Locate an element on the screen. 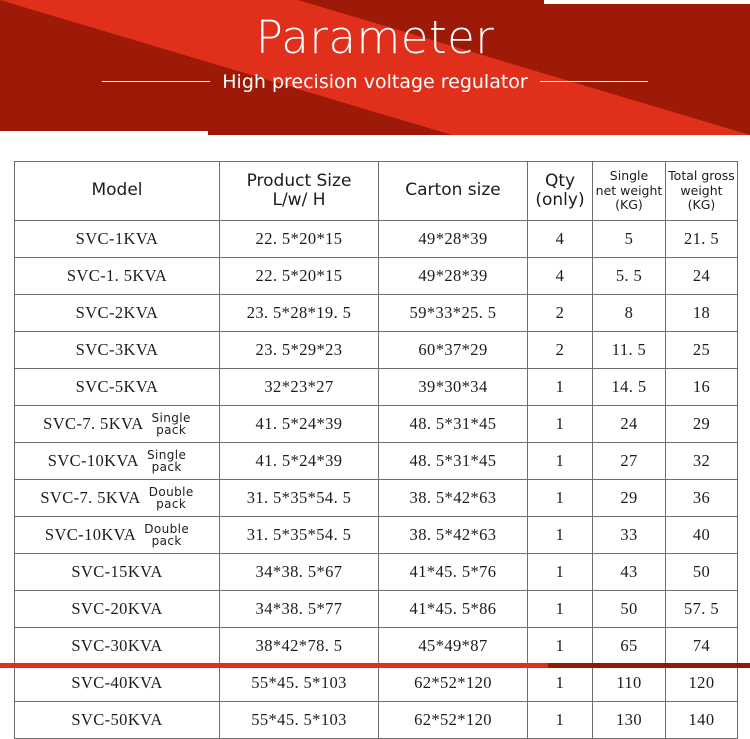  column-header-gross-weight: Total gross weight (KG) is located at coordinates (701, 191).